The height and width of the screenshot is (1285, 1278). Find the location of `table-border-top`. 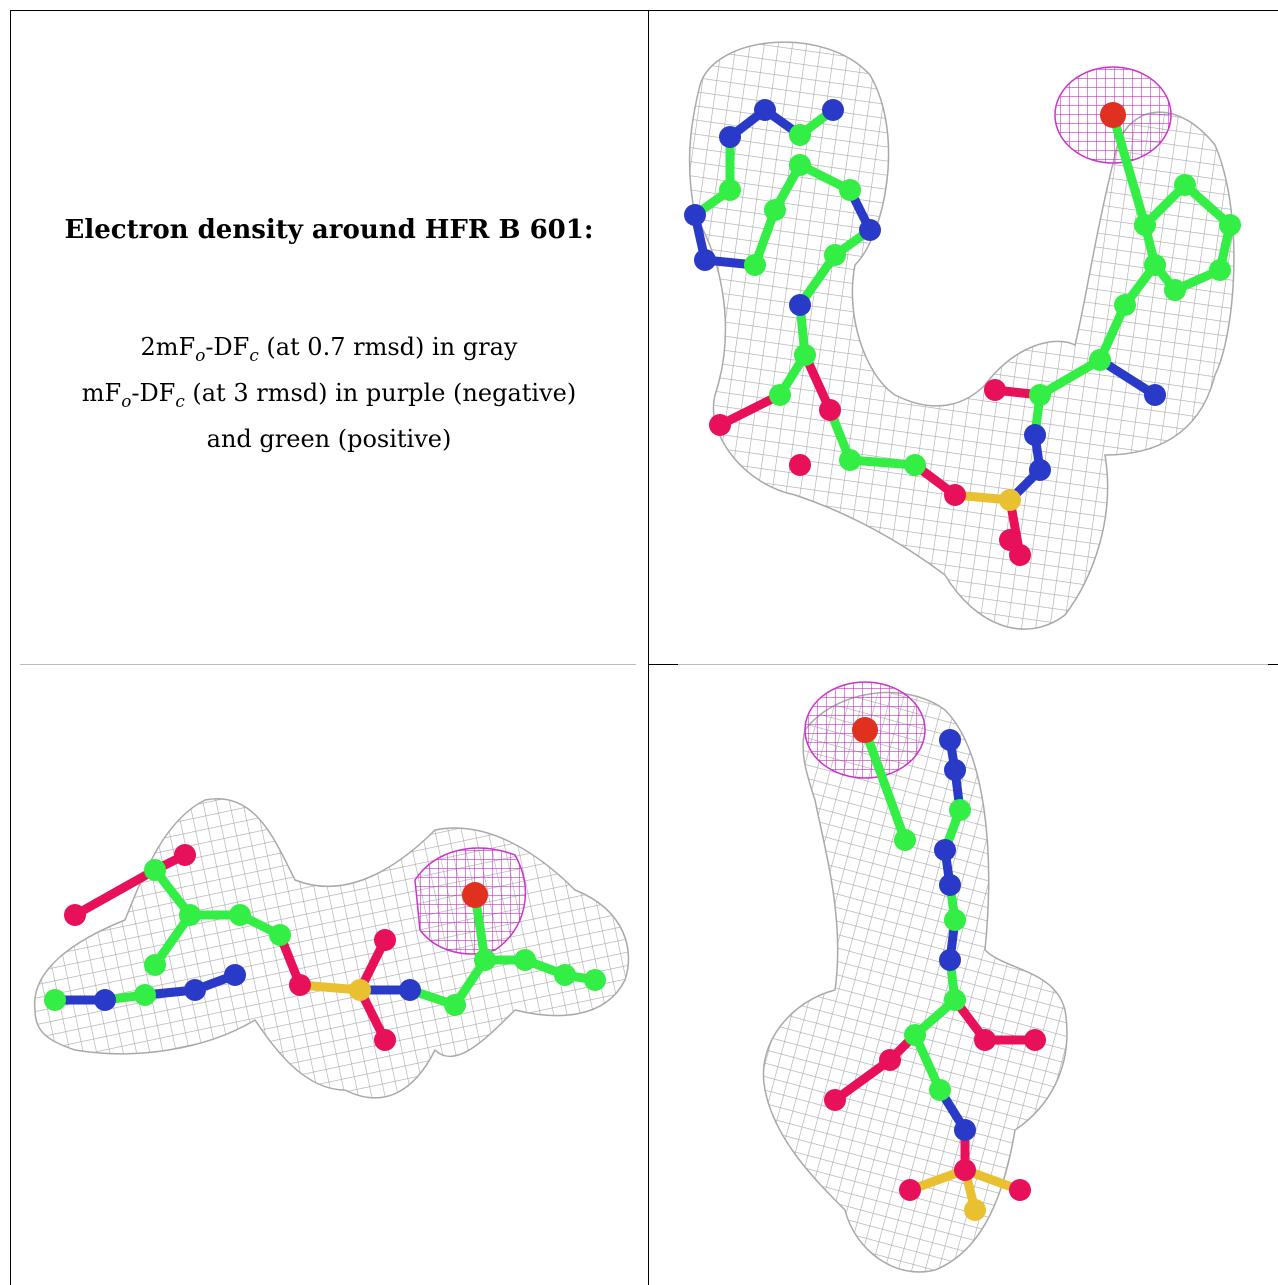

table-border-top is located at coordinates (644, 10).